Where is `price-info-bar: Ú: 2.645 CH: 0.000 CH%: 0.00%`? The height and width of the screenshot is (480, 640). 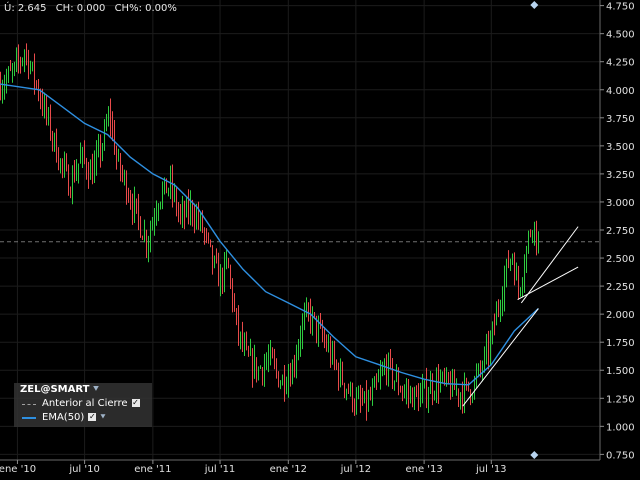 price-info-bar: Ú: 2.645 CH: 0.000 CH%: 0.00% is located at coordinates (93, 8).